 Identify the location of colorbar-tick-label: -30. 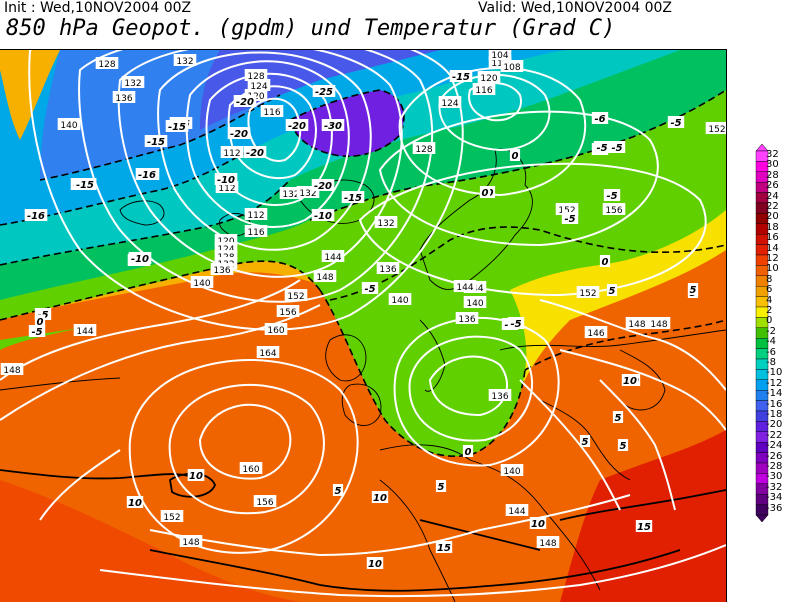
(774, 477).